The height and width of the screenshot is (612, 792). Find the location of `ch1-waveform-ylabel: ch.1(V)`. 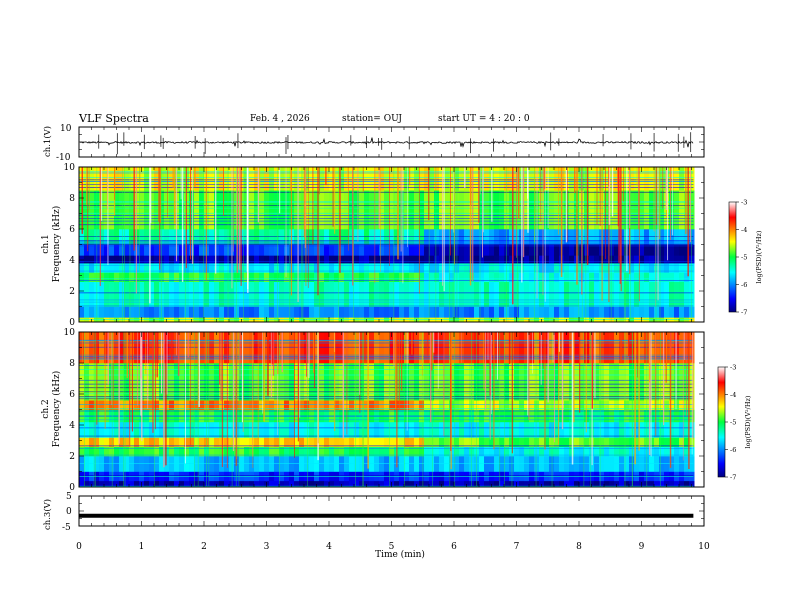

ch1-waveform-ylabel: ch.1(V) is located at coordinates (47, 141).